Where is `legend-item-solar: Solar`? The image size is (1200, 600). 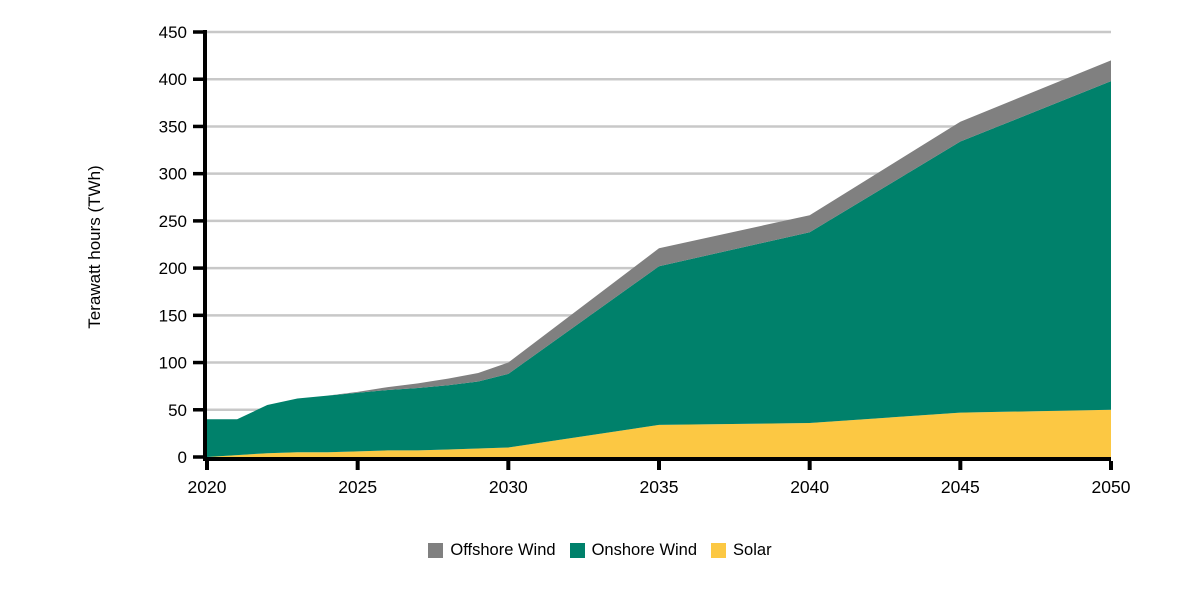
legend-item-solar: Solar is located at coordinates (741, 550).